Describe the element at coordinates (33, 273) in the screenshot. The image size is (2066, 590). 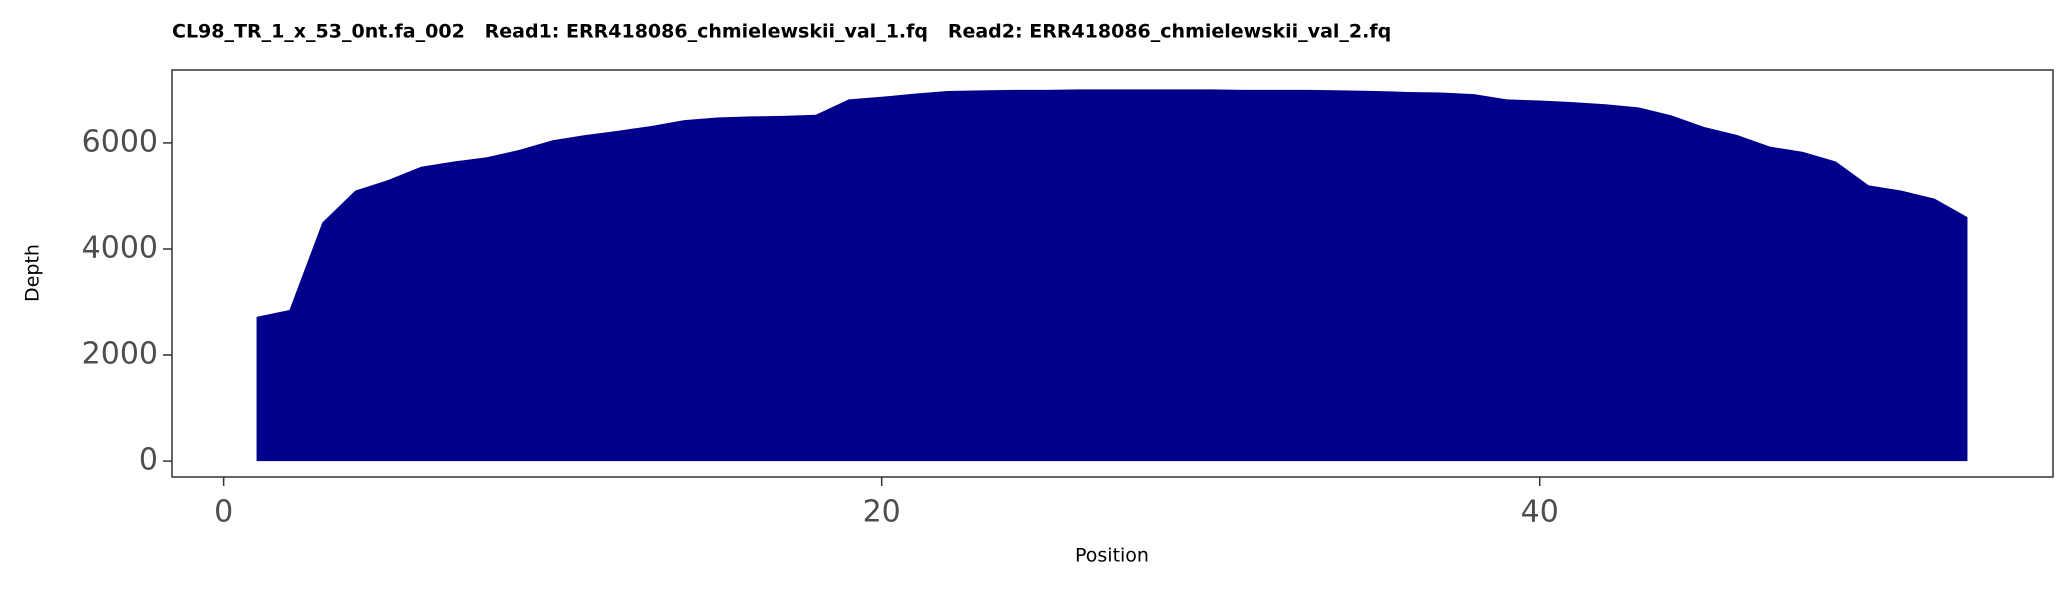
I see `y-axis-label: Depth` at that location.